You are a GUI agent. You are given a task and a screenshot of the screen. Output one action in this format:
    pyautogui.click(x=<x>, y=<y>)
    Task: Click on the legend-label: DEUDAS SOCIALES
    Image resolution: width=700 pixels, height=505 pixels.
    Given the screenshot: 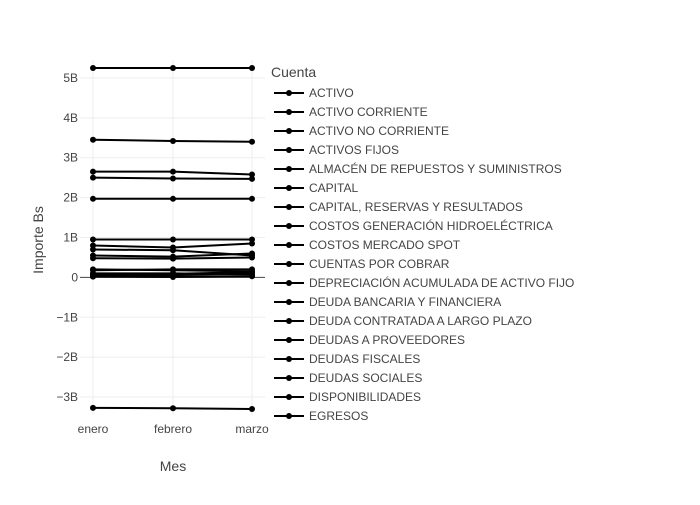 What is the action you would take?
    pyautogui.click(x=365, y=378)
    